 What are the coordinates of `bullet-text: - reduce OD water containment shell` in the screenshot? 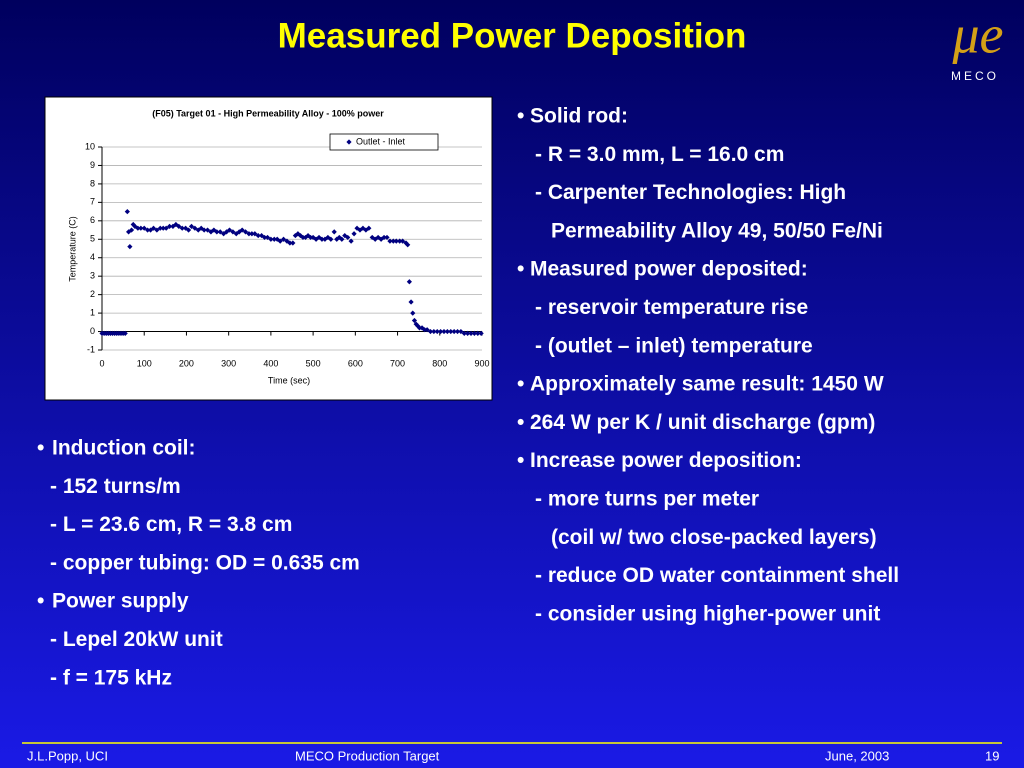 It's located at (717, 575).